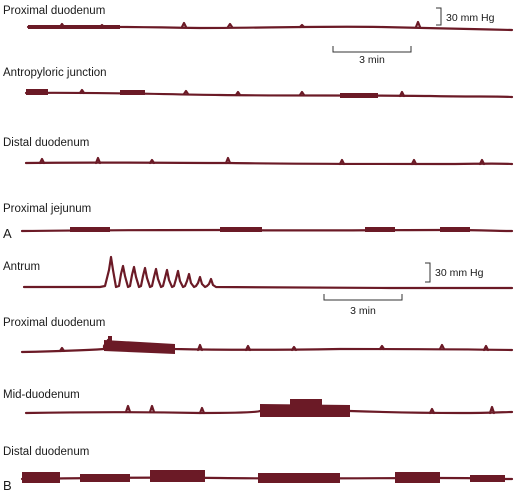 The image size is (516, 495). What do you see at coordinates (459, 273) in the screenshot?
I see `pressure-scale-label-b: 30 mm Hg` at bounding box center [459, 273].